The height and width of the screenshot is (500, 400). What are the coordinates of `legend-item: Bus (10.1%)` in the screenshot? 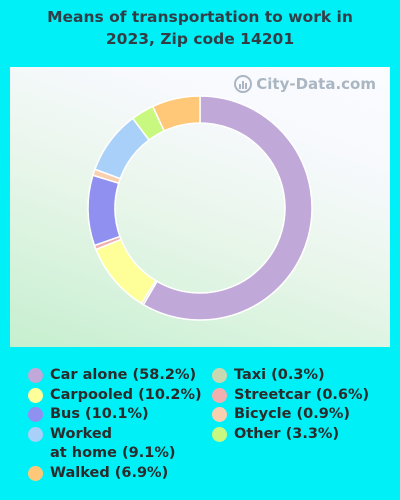 It's located at (115, 415).